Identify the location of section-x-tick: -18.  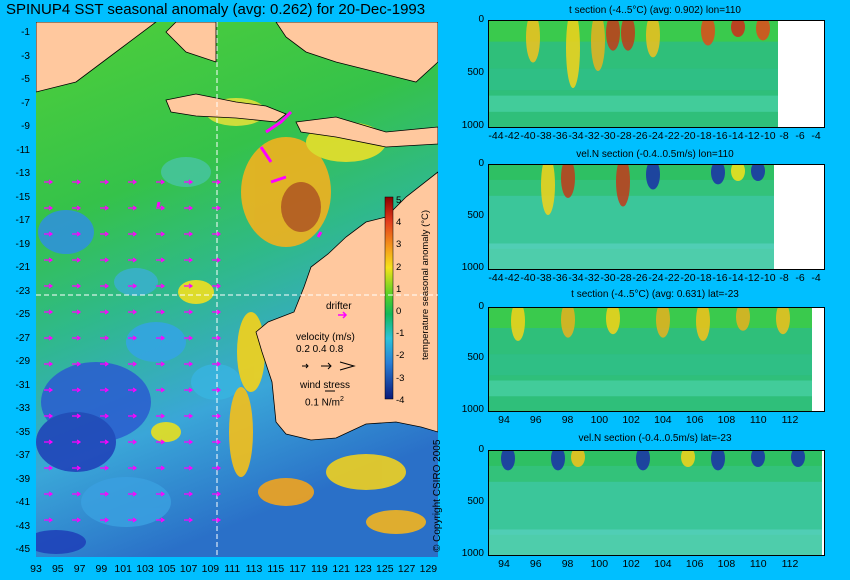
(704, 278).